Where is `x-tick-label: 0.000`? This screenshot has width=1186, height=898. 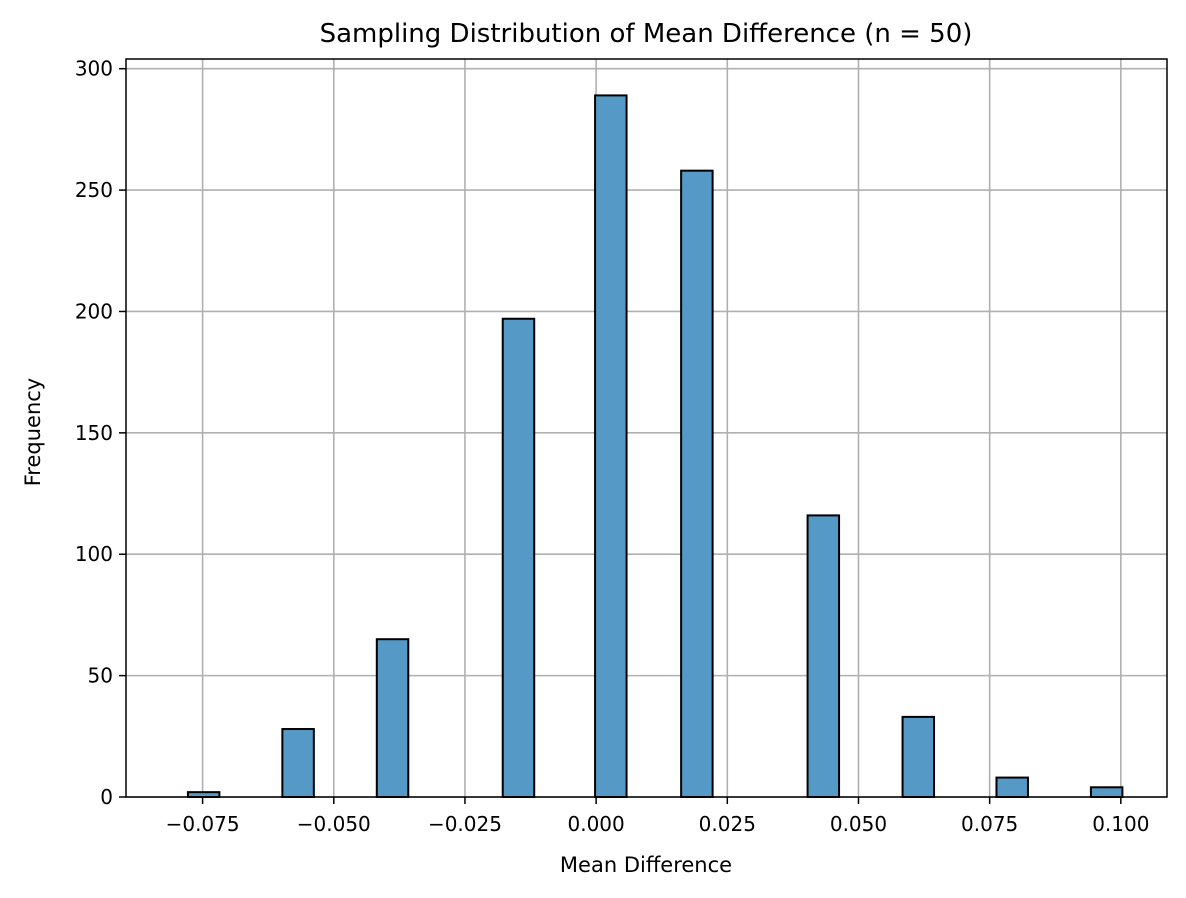
x-tick-label: 0.000 is located at coordinates (595, 824).